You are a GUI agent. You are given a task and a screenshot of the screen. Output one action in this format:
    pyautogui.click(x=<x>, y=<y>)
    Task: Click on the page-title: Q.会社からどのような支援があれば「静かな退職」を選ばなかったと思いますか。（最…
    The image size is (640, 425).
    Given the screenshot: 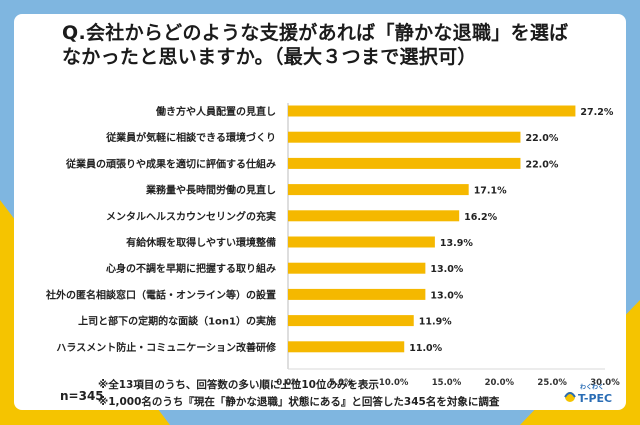 What is the action you would take?
    pyautogui.click(x=315, y=45)
    